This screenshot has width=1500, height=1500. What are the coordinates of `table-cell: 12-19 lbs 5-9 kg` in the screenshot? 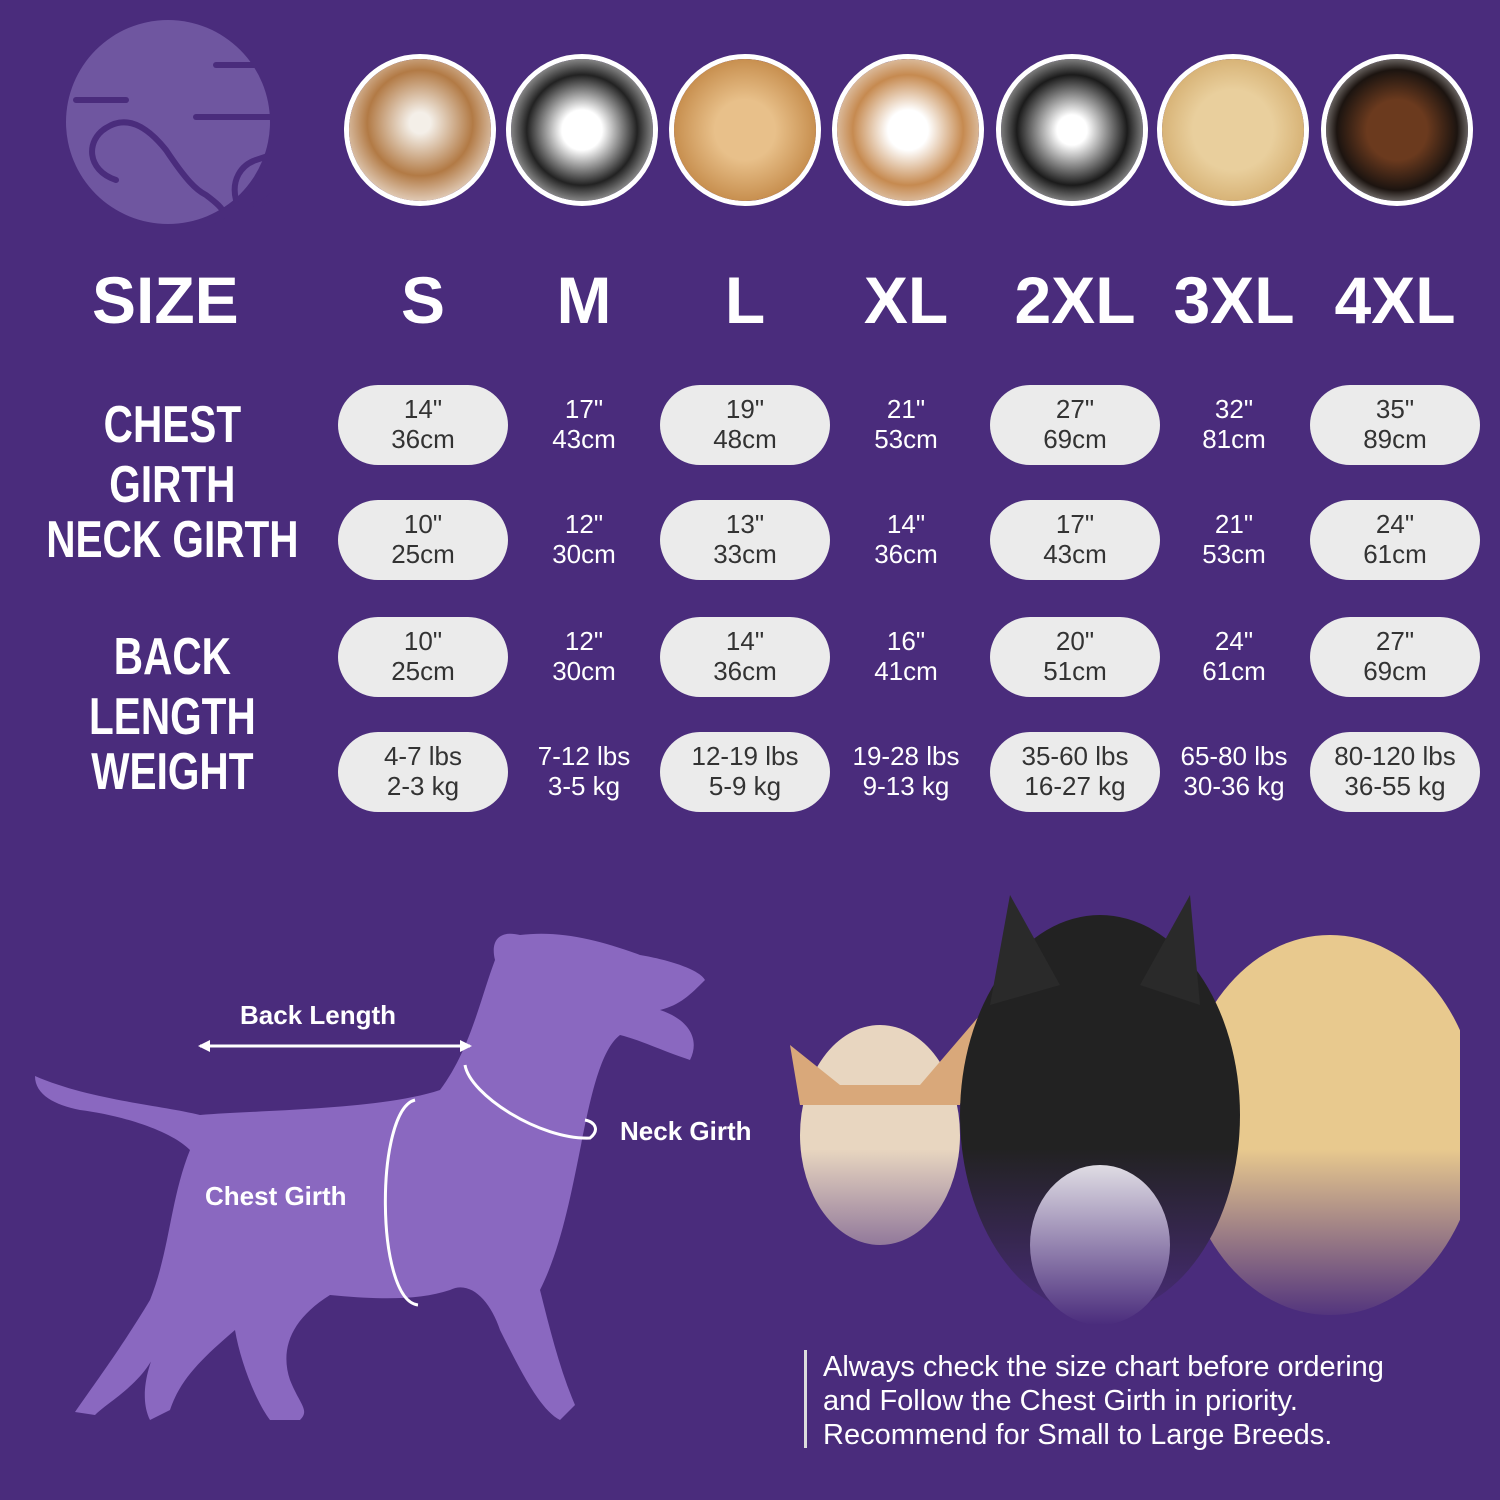 It's located at (745, 772).